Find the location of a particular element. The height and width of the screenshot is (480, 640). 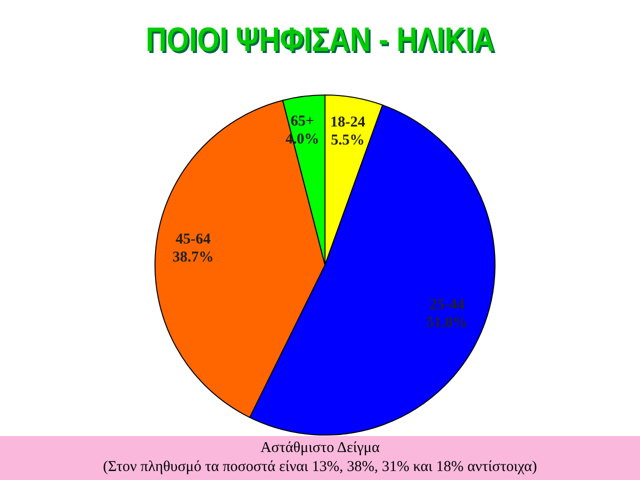

data-label: 5.5% is located at coordinates (347, 140).